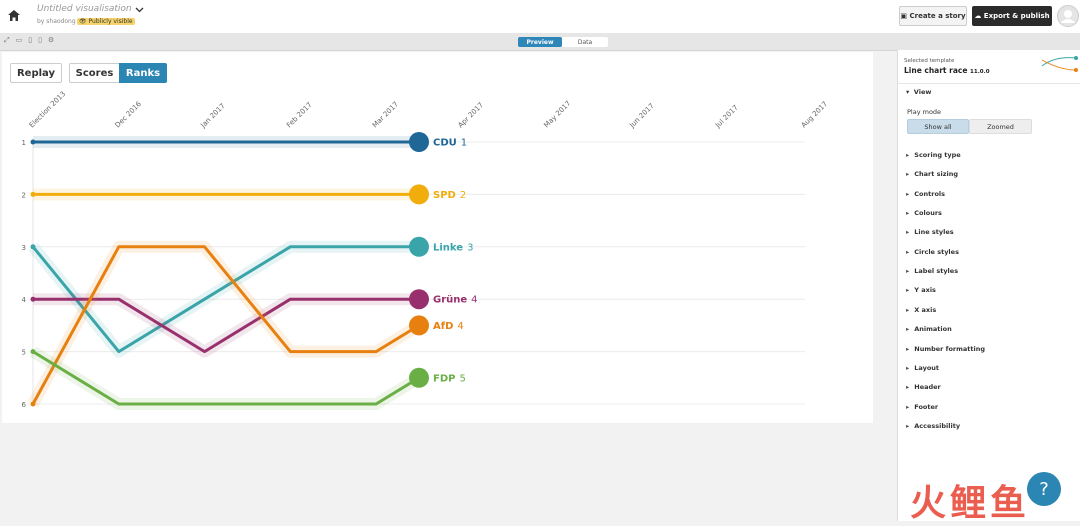  Describe the element at coordinates (14, 15) in the screenshot. I see `home-icon` at that location.